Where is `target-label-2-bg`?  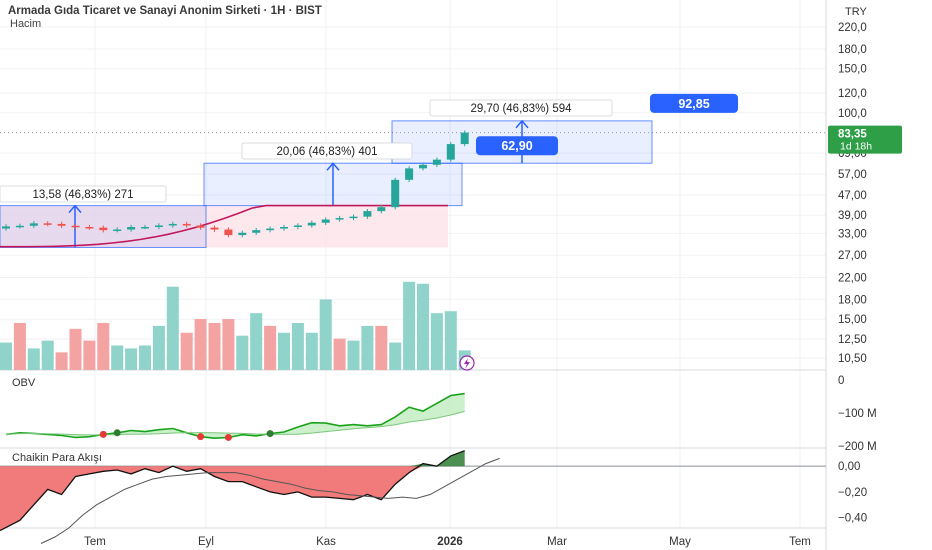 target-label-2-bg is located at coordinates (694, 103).